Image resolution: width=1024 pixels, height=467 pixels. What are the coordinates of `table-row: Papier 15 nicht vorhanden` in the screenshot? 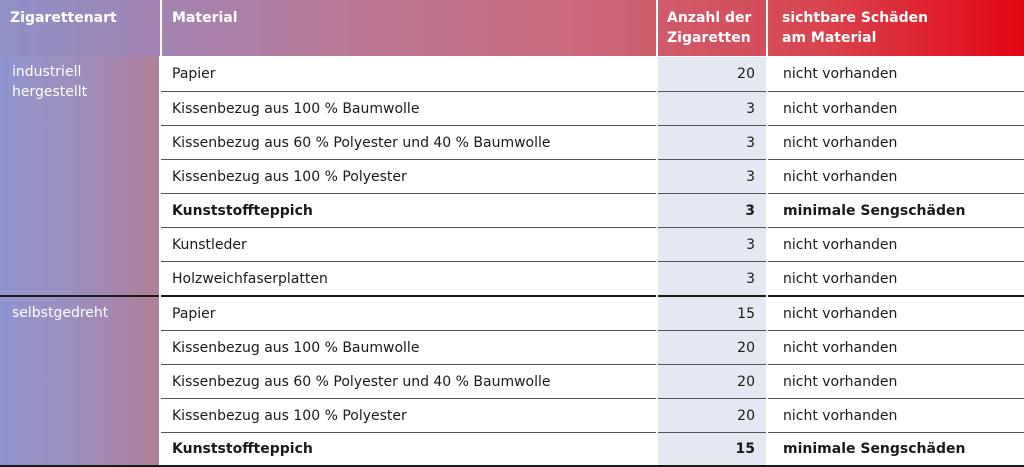 It's located at (592, 314).